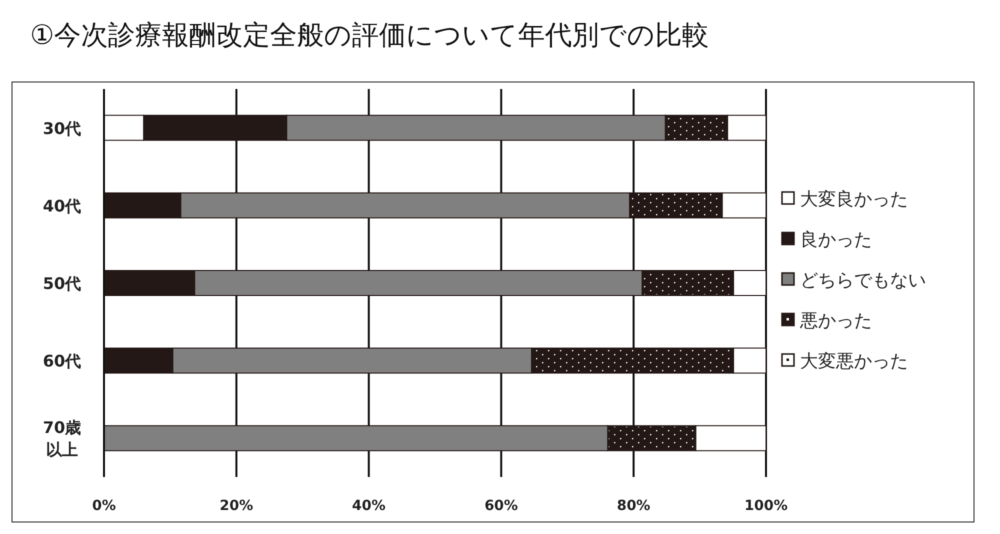 This screenshot has height=534, width=1000. Describe the element at coordinates (854, 361) in the screenshot. I see `legend-label: 大変悪かった` at that location.